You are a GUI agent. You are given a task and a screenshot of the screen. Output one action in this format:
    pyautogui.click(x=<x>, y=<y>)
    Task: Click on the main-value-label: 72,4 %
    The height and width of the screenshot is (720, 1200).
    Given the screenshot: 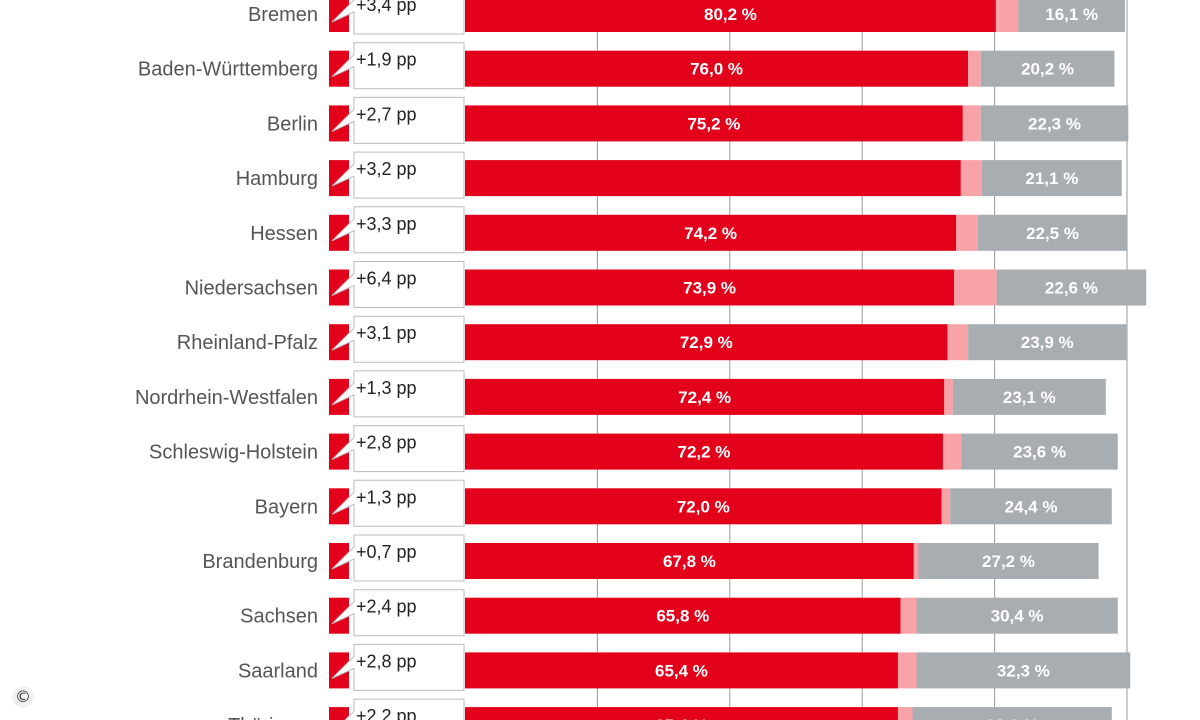 What is the action you would take?
    pyautogui.click(x=704, y=397)
    